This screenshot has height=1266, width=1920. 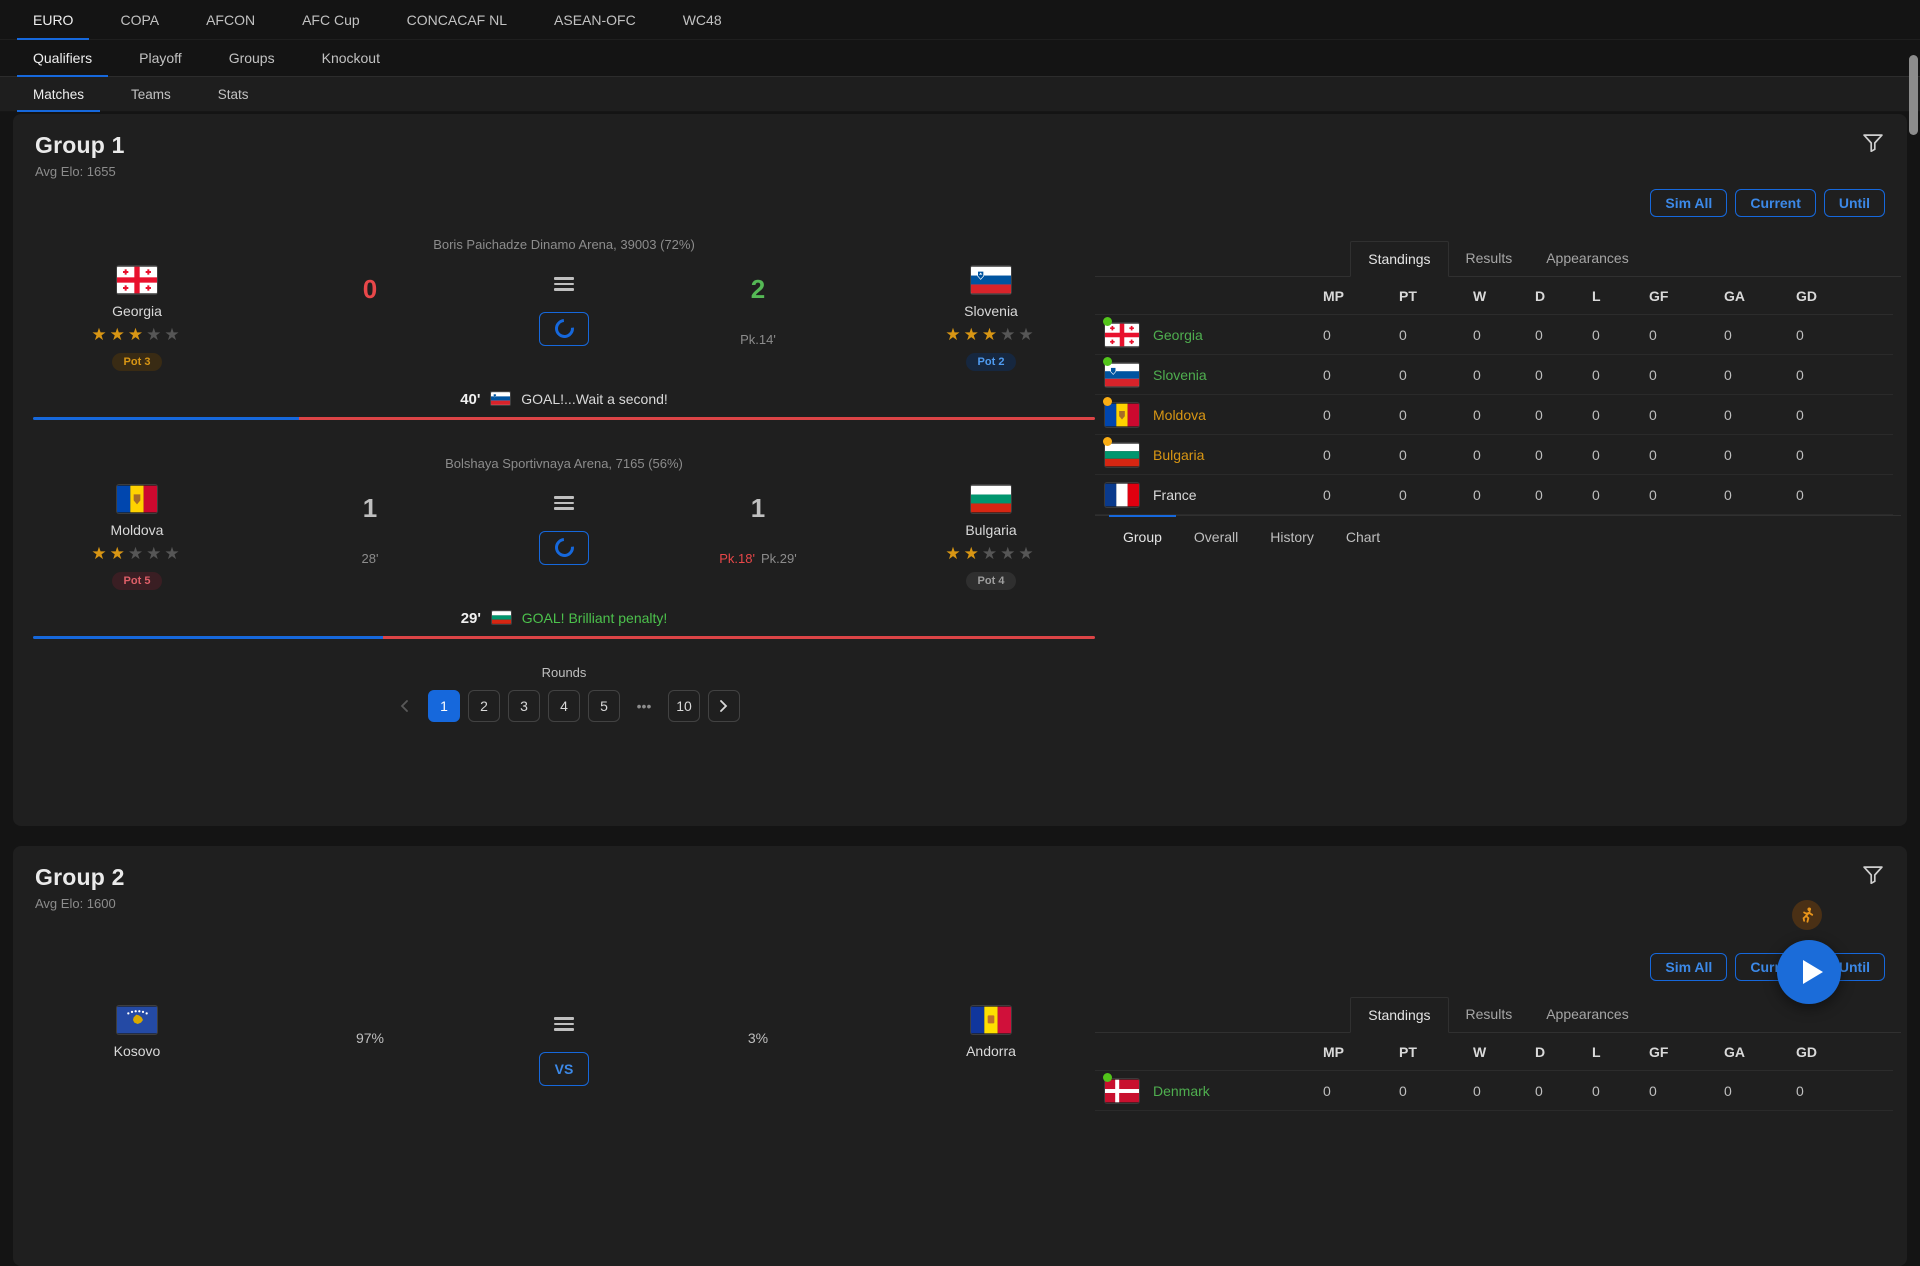 I want to click on group2-panel-tabs: Standings Results Appearances, so click(x=1498, y=1015).